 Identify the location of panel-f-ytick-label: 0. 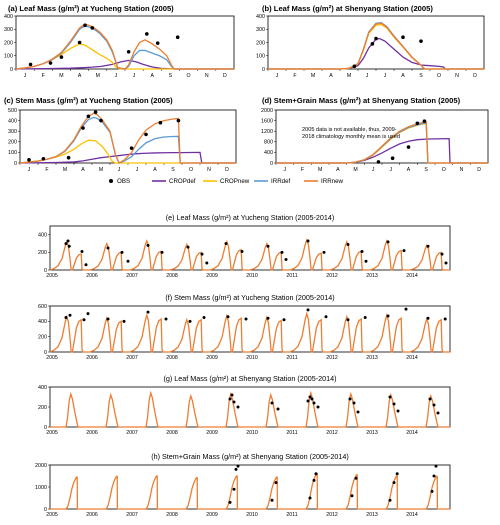
(45, 353).